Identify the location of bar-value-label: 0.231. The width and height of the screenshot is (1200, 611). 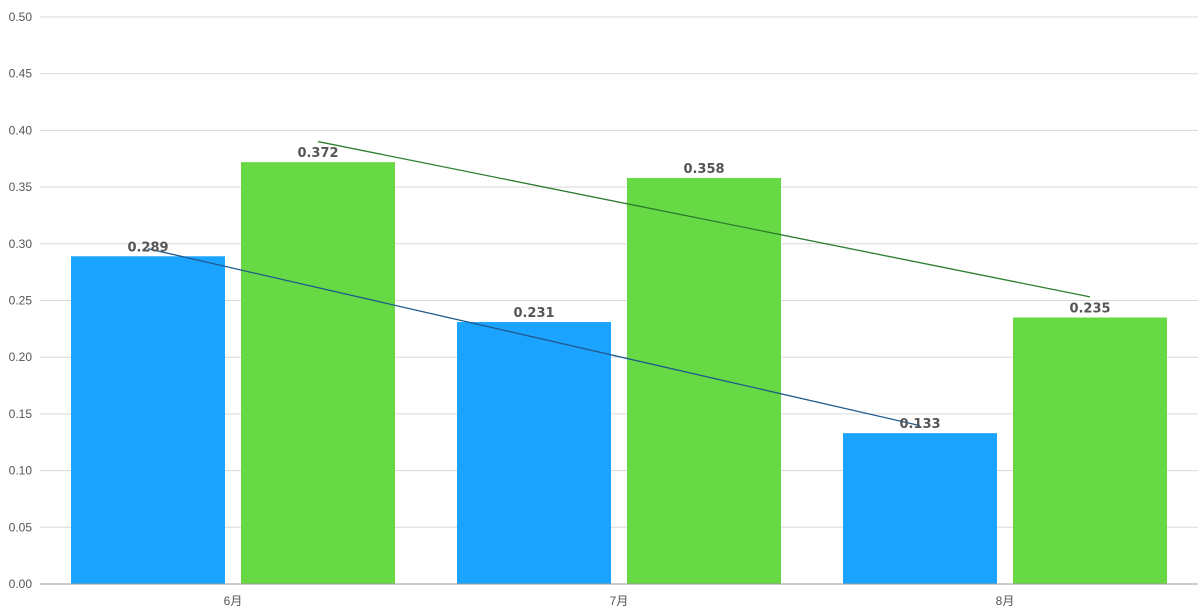
(533, 313).